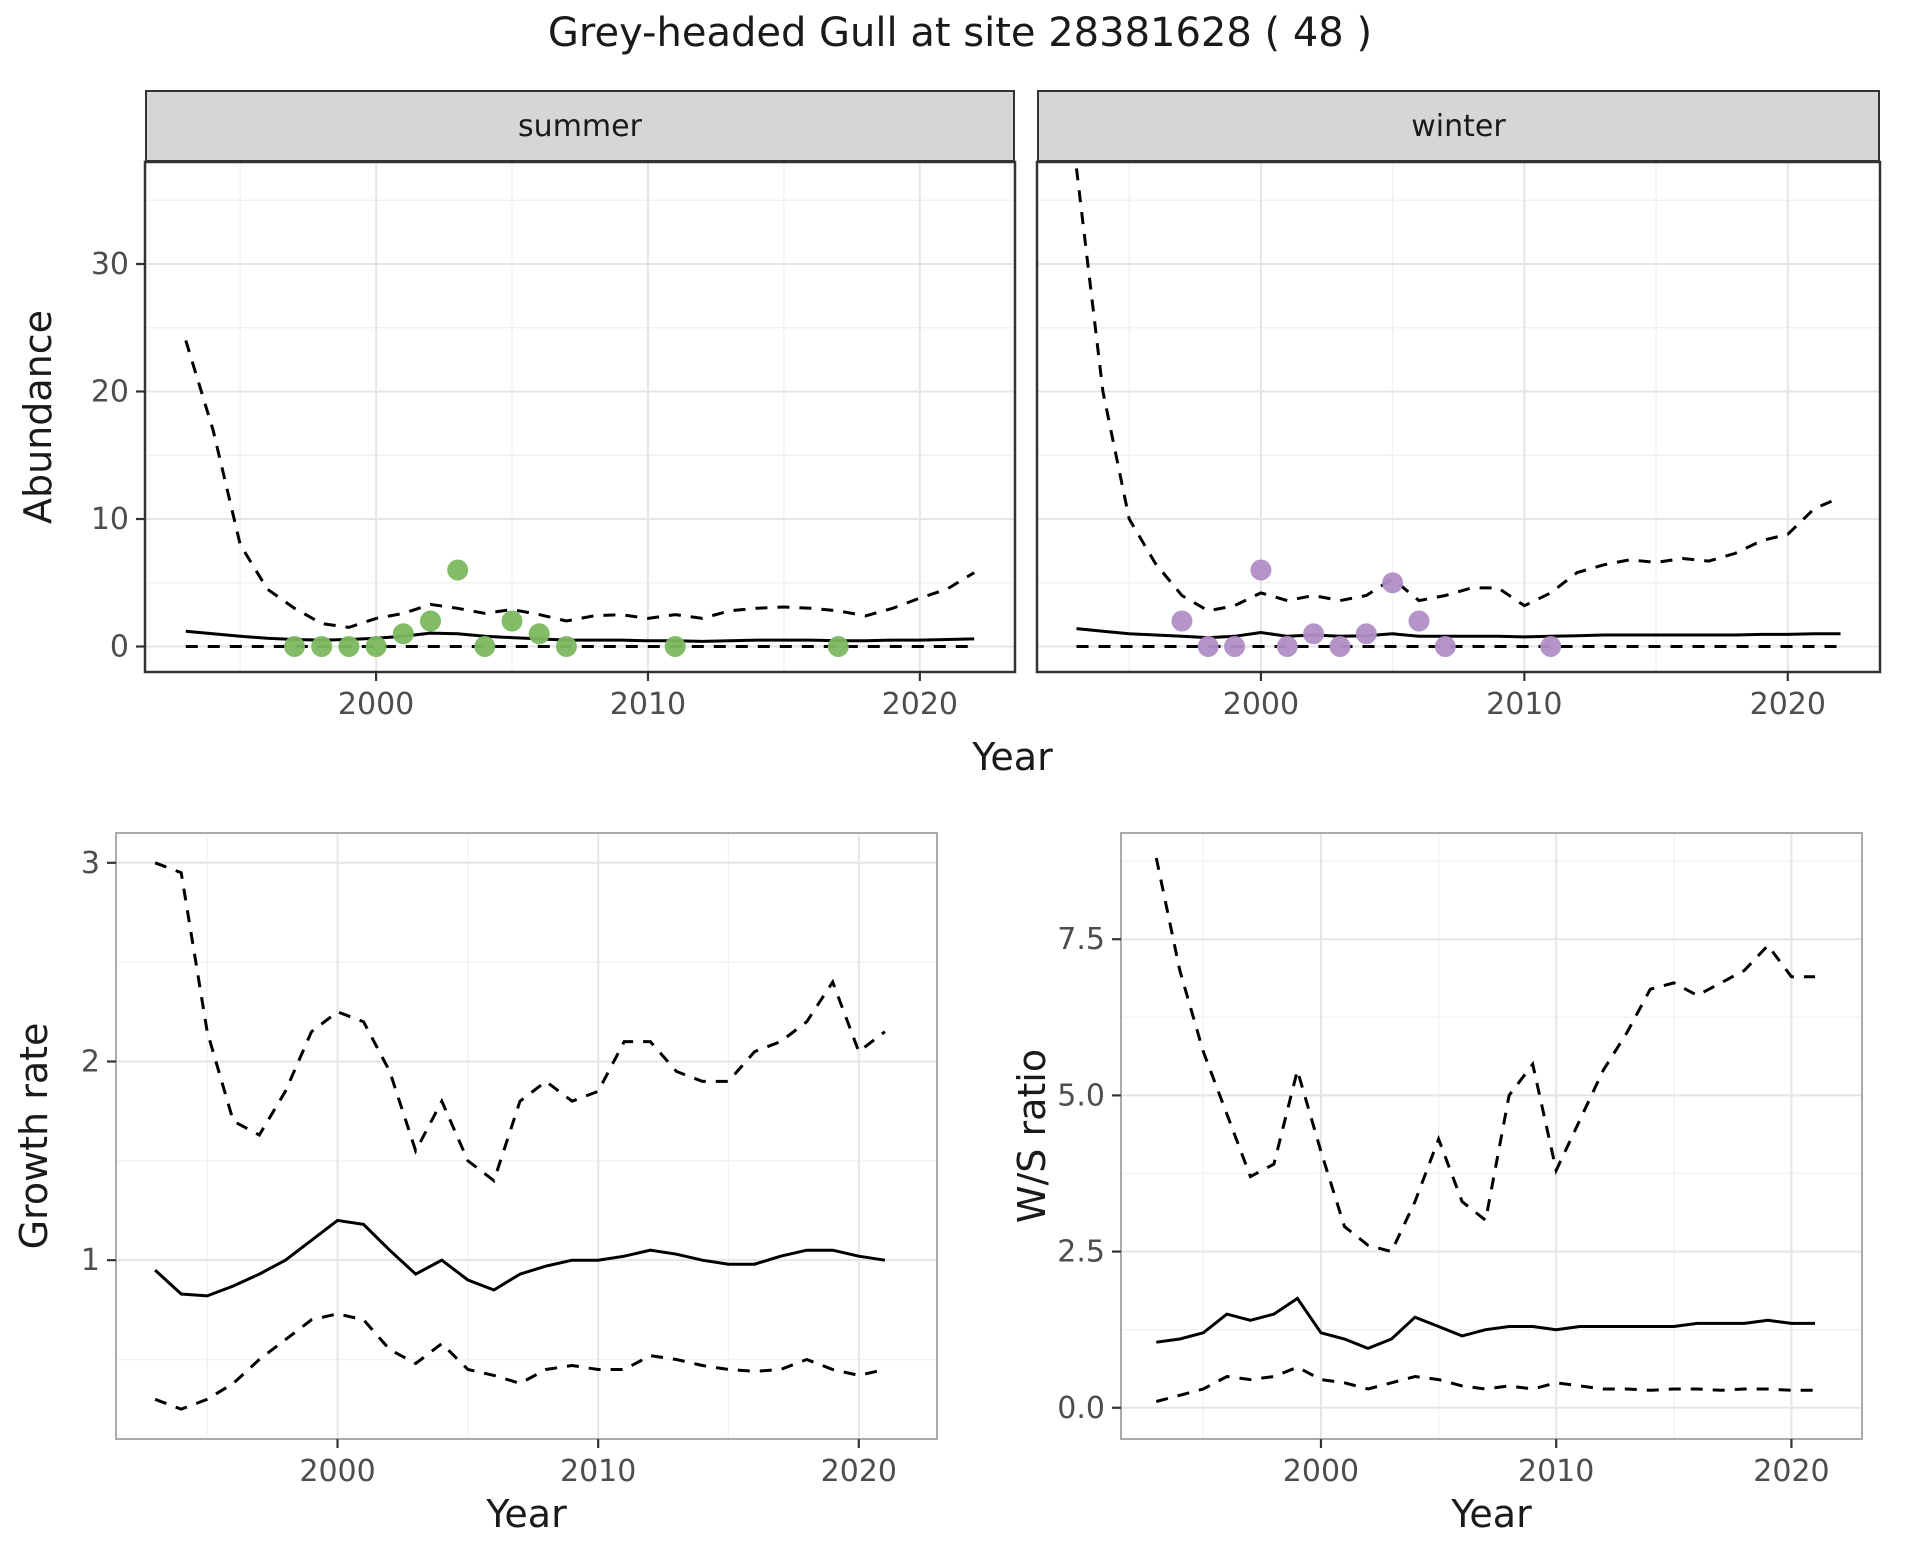 This screenshot has width=1920, height=1560. What do you see at coordinates (1081, 1408) in the screenshot?
I see `svg-text: 0.0` at bounding box center [1081, 1408].